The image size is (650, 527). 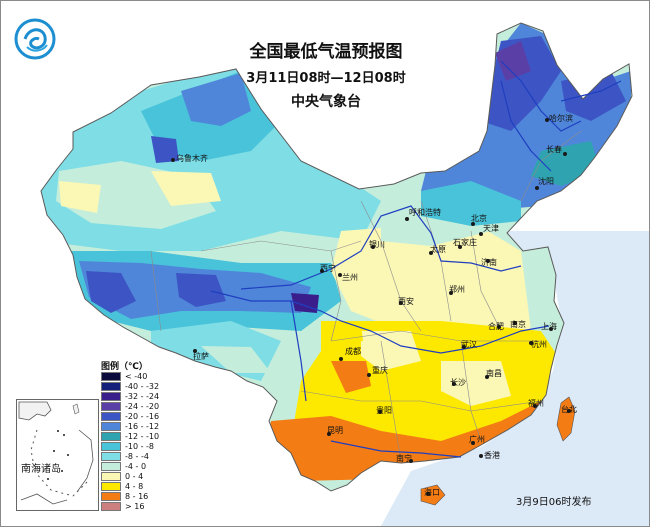 I want to click on legend-label: 4 - 8, so click(x=134, y=486).